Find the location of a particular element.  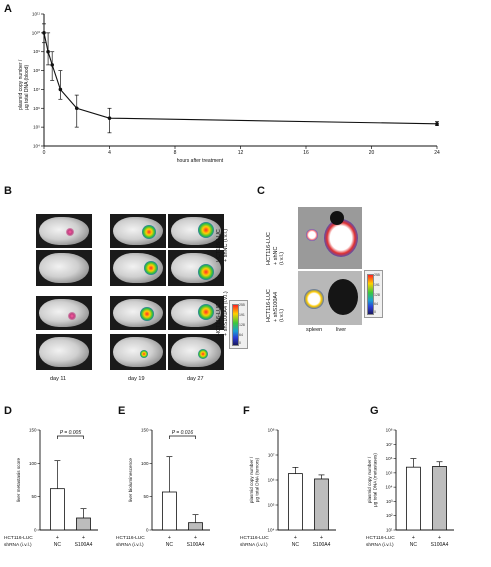

panel-c-group2-label: HCT116-LUC + shS100A4 (i.v.l.) is located at coordinates (276, 305).